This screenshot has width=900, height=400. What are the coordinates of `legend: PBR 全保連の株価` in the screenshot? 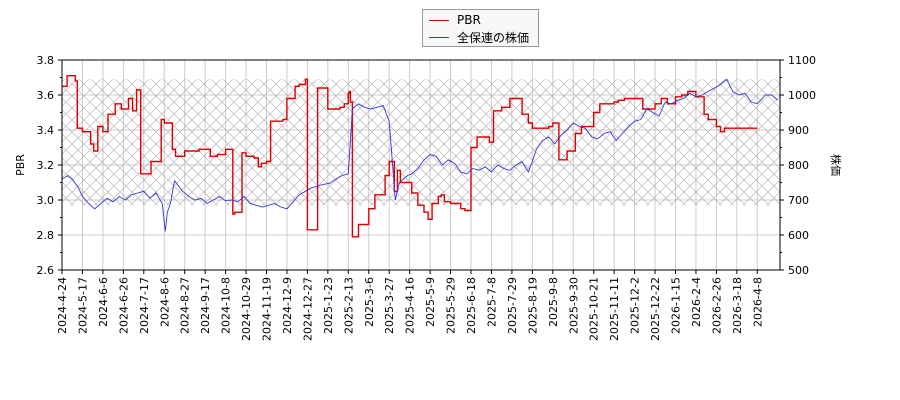 It's located at (480, 28).